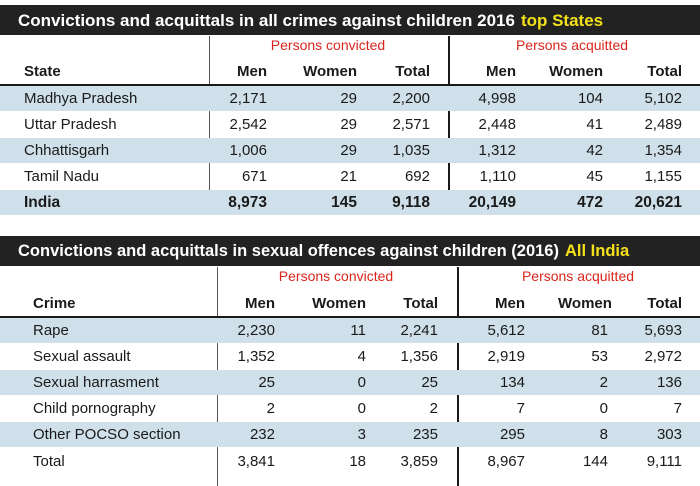 Image resolution: width=700 pixels, height=486 pixels. Describe the element at coordinates (425, 434) in the screenshot. I see `cell-total-convicted: 235` at that location.